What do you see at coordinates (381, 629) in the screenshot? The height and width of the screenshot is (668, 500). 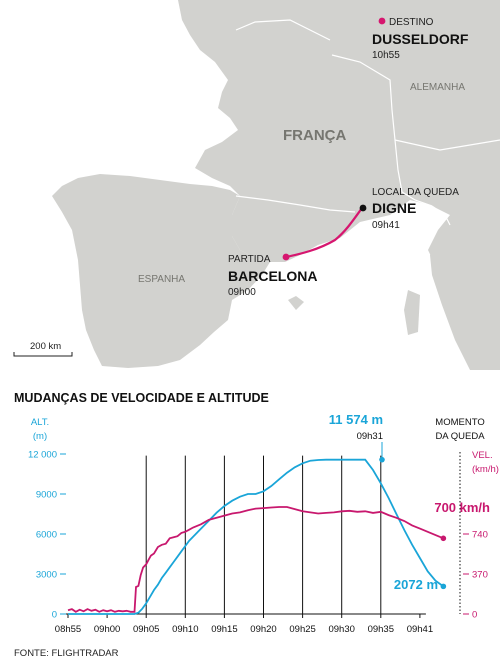 I see `time-tick-label: 09h35` at bounding box center [381, 629].